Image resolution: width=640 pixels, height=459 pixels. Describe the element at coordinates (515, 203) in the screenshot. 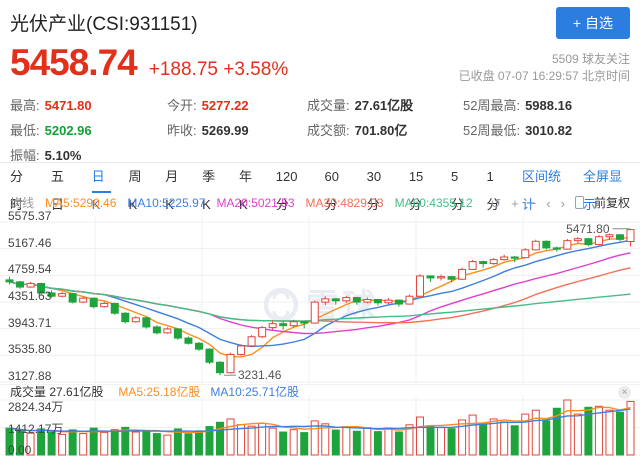

I see `zoom-in-icon: +` at that location.